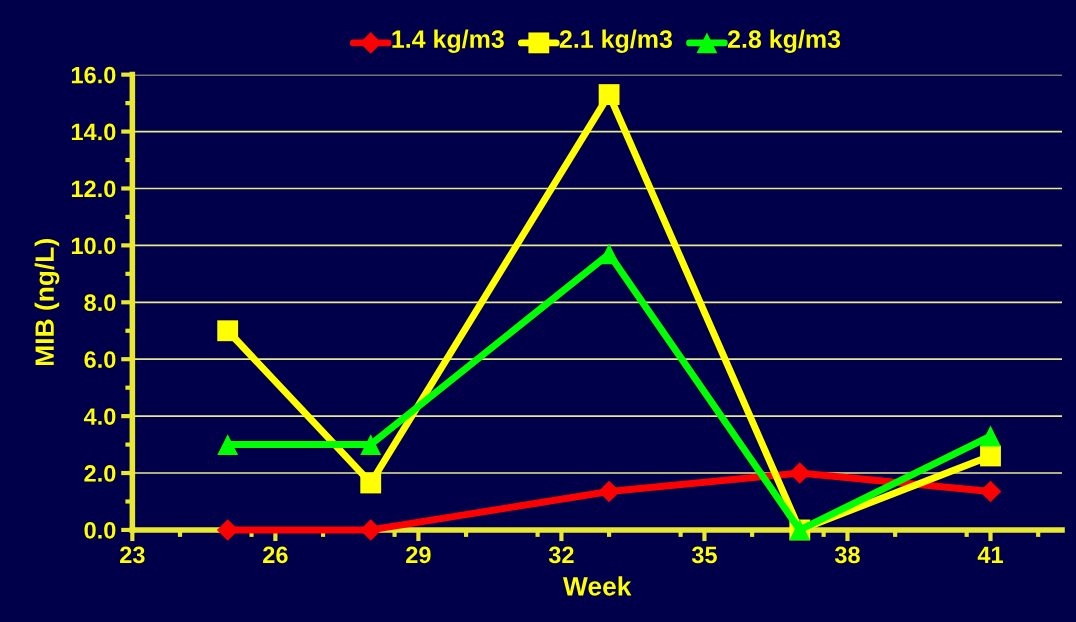 Image resolution: width=1076 pixels, height=622 pixels. Describe the element at coordinates (93, 246) in the screenshot. I see `y-tick-label: 10.0` at that location.